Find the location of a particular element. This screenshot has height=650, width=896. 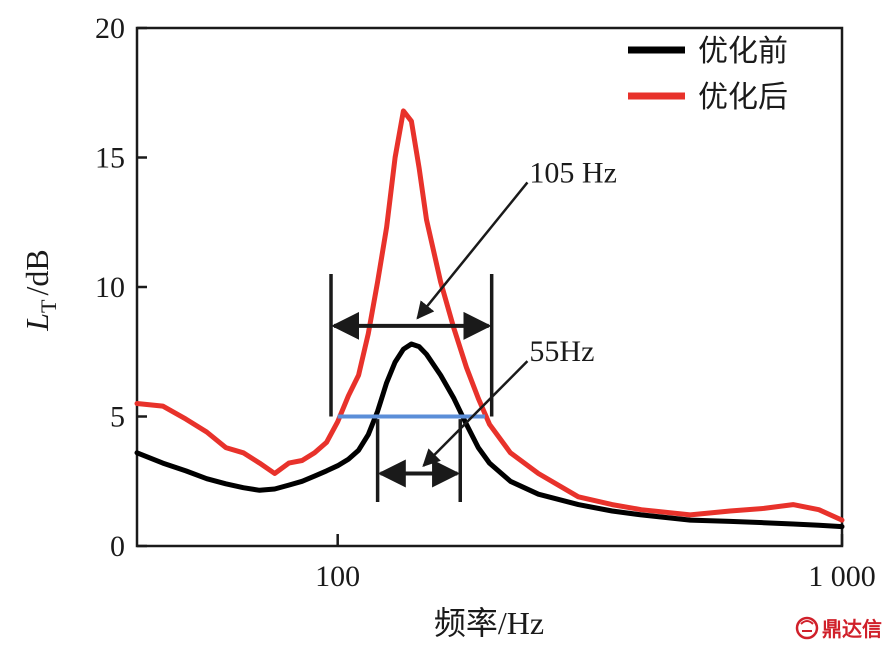

watermark-text: 鼎达信 is located at coordinates (852, 629).